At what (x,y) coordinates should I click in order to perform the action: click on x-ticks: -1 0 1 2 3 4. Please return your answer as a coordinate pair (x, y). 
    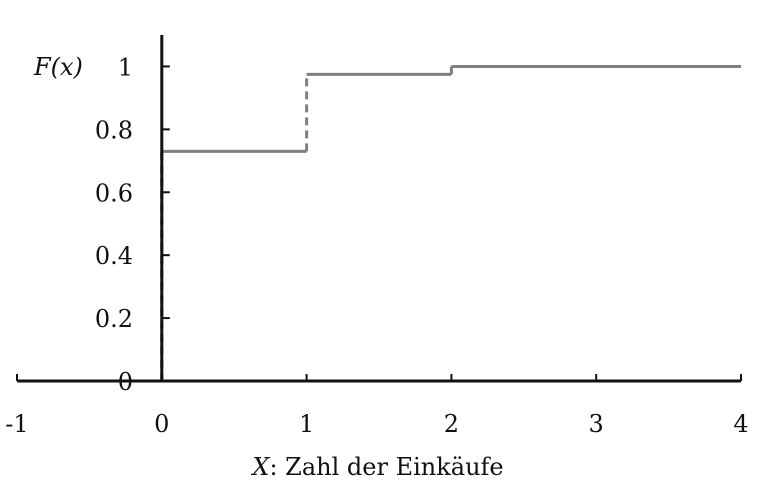
    Looking at the image, I should click on (377, 406).